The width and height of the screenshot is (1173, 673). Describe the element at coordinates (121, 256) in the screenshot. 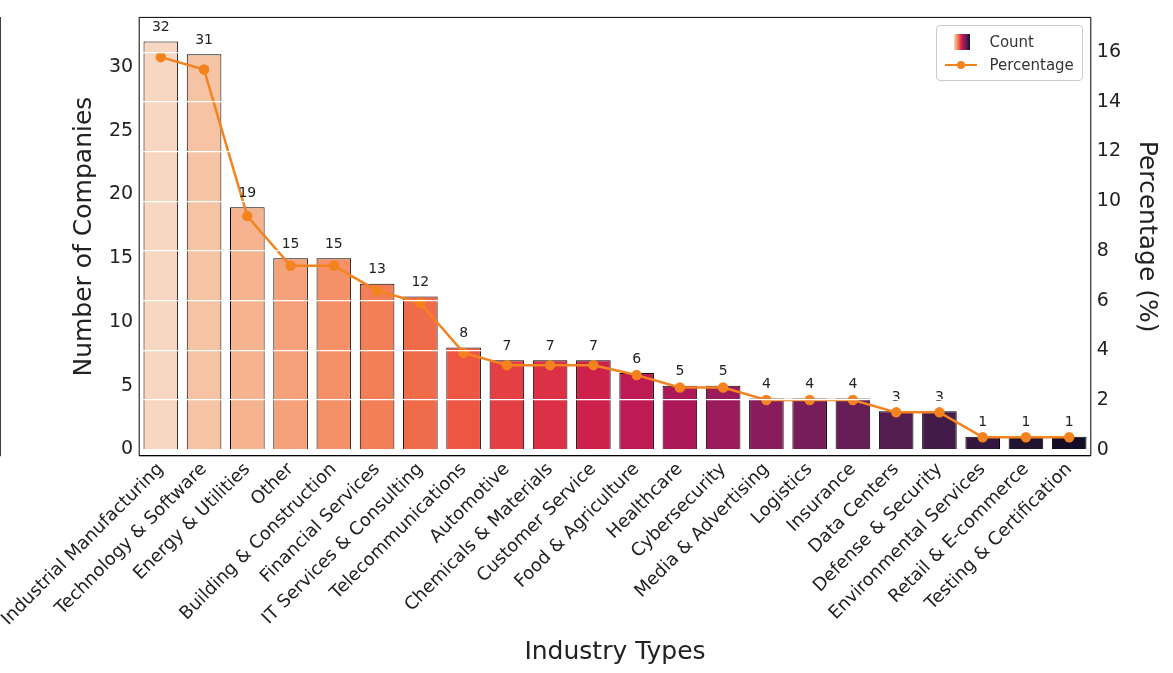

I see `y-tick-label: 15` at that location.